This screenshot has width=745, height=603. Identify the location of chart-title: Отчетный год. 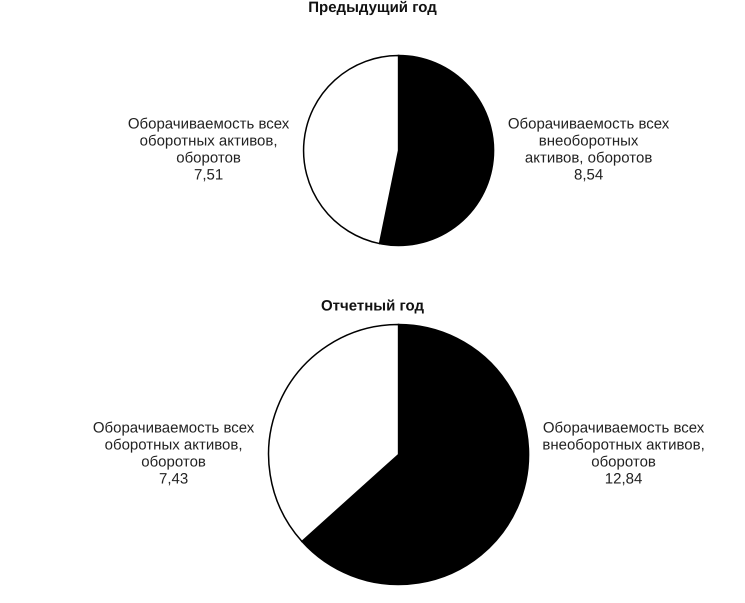
(372, 306).